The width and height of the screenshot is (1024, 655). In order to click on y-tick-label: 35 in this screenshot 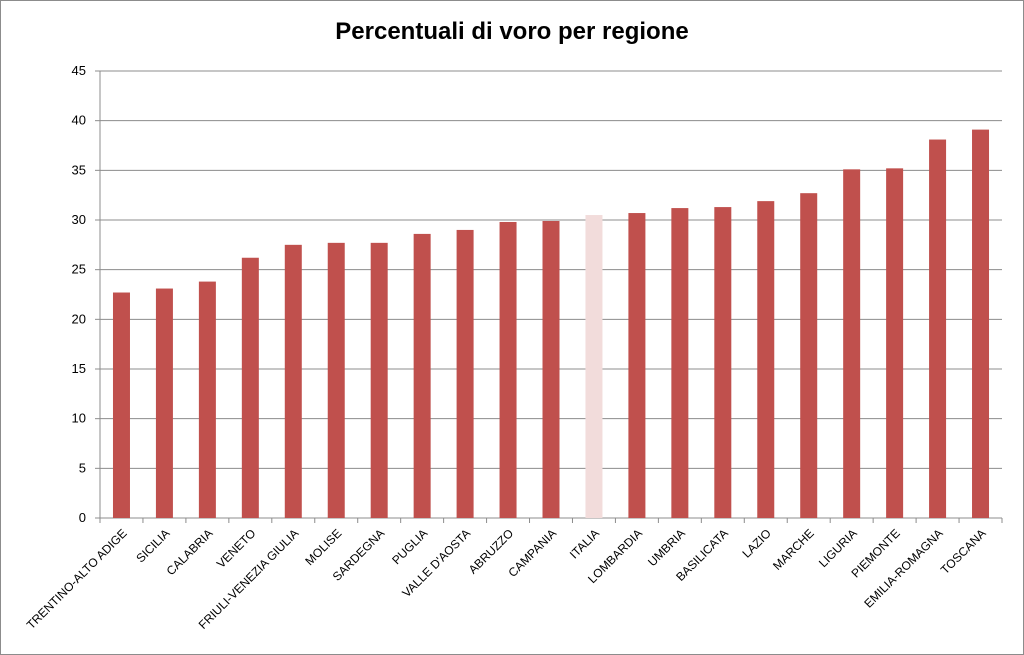, I will do `click(79, 169)`.